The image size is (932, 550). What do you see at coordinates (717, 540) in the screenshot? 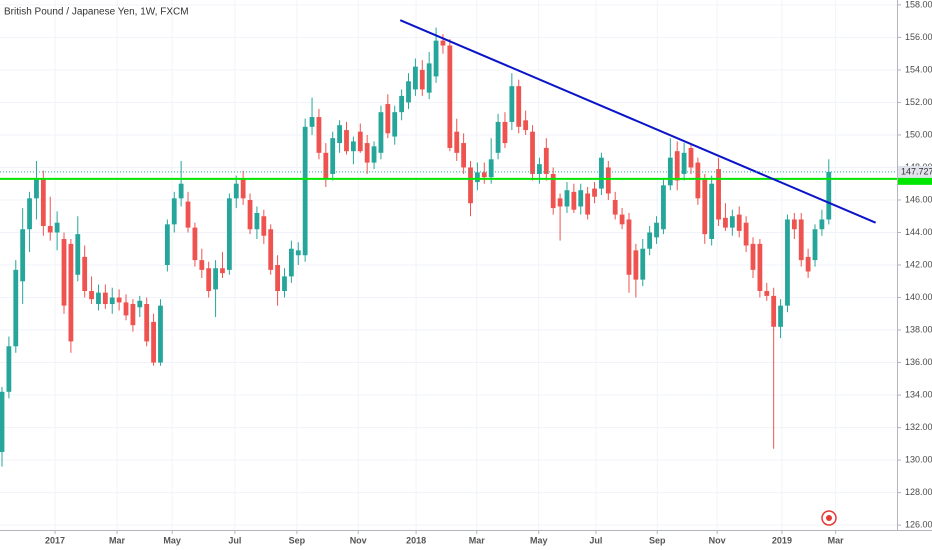
I see `x-tick-label: Nov` at bounding box center [717, 540].